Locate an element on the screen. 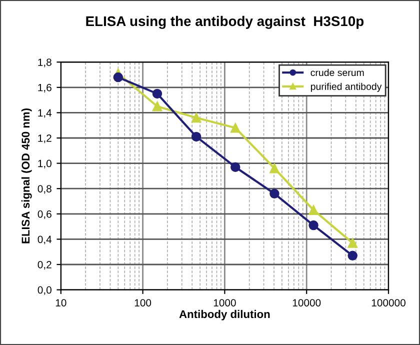  y-tick-label: 0,4 is located at coordinates (45, 240).